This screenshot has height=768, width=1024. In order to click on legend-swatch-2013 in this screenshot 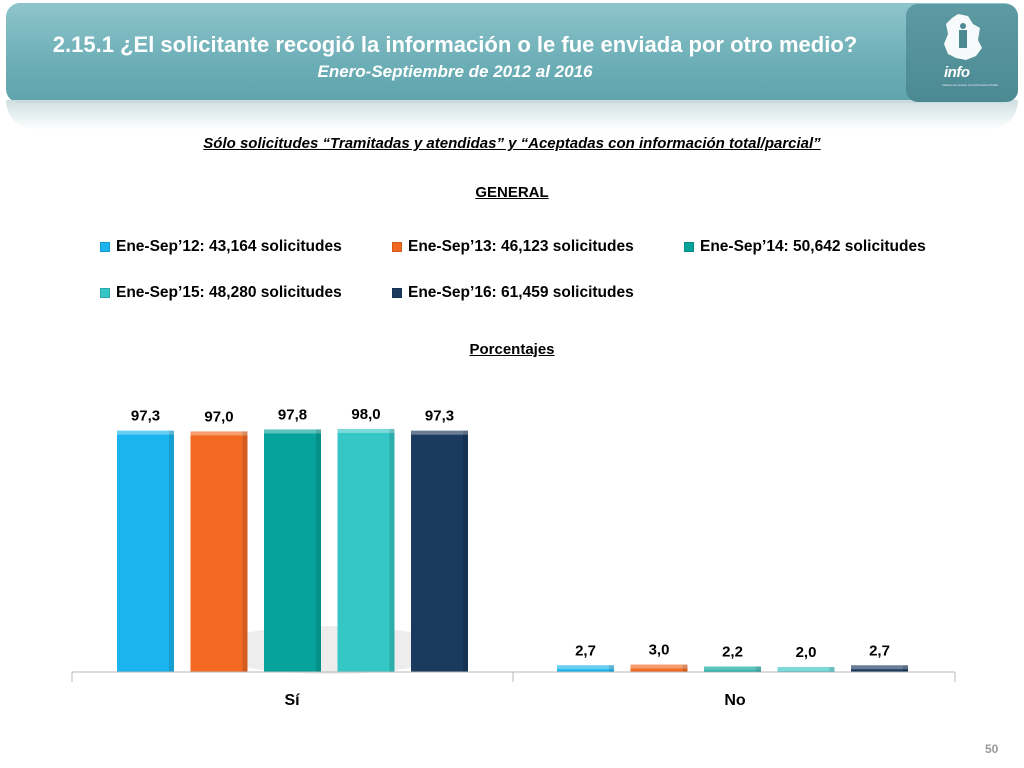, I will do `click(397, 247)`.